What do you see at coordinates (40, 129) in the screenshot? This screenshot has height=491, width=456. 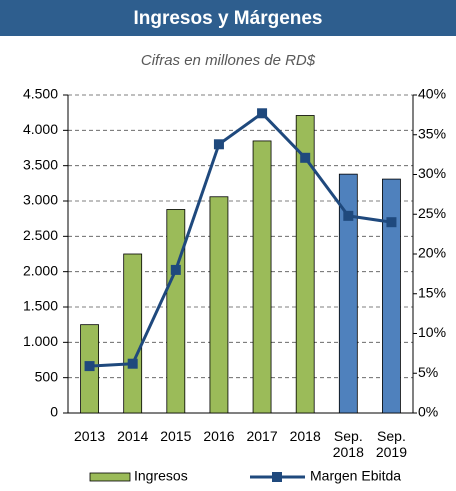 I see `y-tick-label: 4.000` at bounding box center [40, 129].